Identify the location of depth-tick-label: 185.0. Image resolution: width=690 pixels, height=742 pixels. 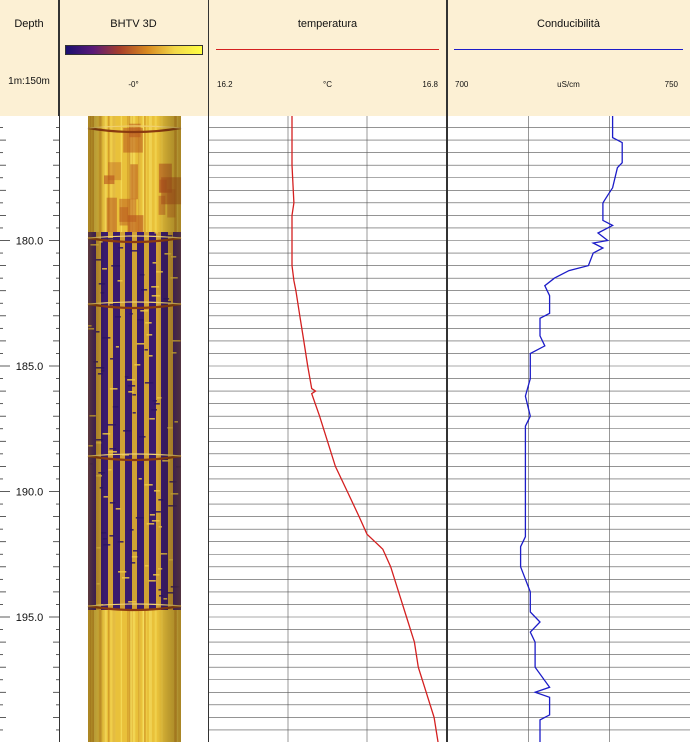
(30, 367).